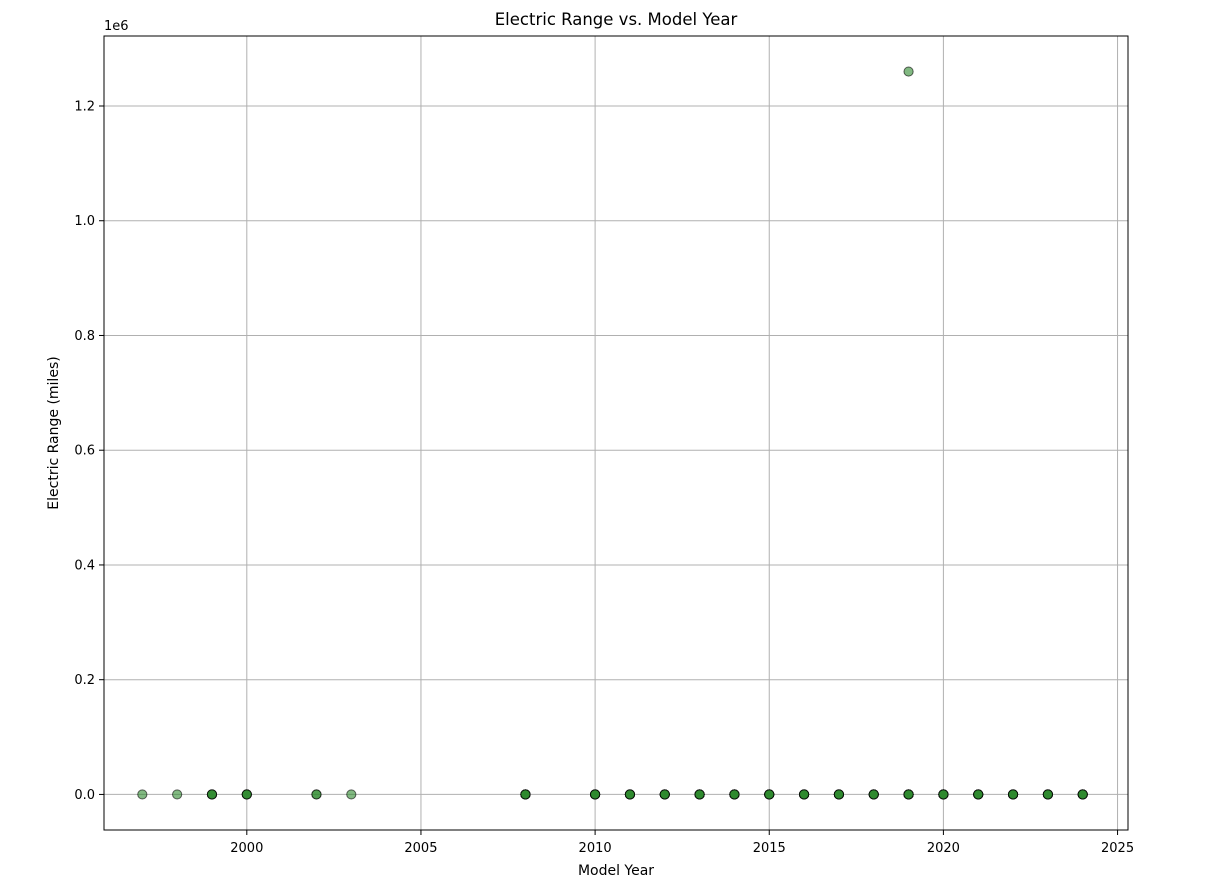 This screenshot has height=888, width=1222. Describe the element at coordinates (420, 848) in the screenshot. I see `x-tick-label: 2005` at that location.